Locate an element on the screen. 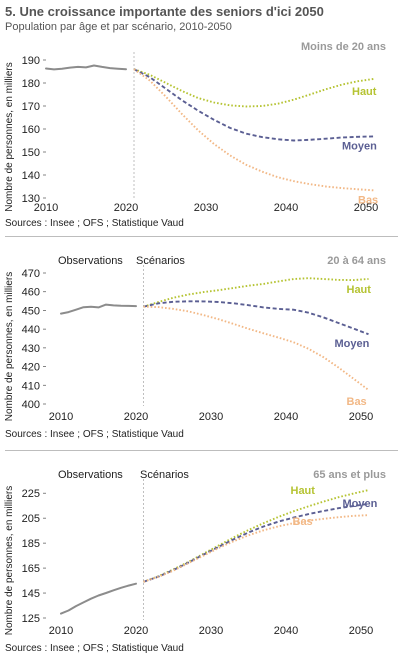 This screenshot has width=403, height=655. y-tick-label: 440 is located at coordinates (31, 330).